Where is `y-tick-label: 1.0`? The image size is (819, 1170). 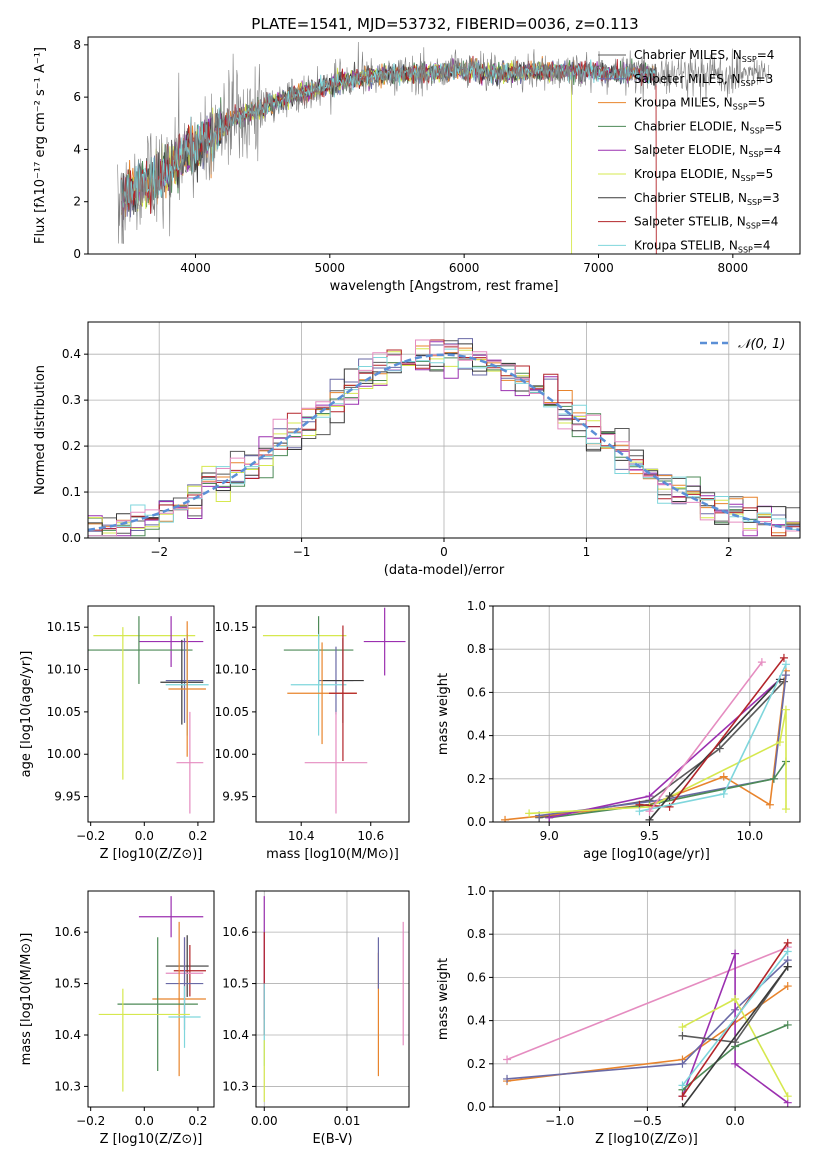
y-tick-label: 1.0 is located at coordinates (476, 891).